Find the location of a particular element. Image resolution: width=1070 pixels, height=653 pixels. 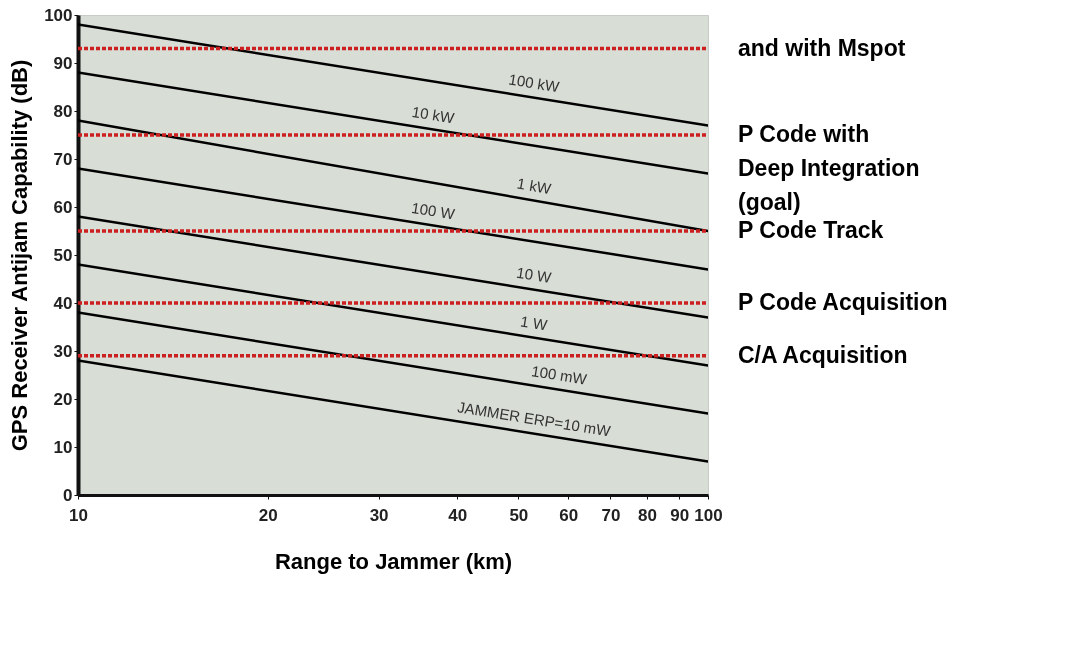

ref-line-label: and with Mspot is located at coordinates (822, 47).